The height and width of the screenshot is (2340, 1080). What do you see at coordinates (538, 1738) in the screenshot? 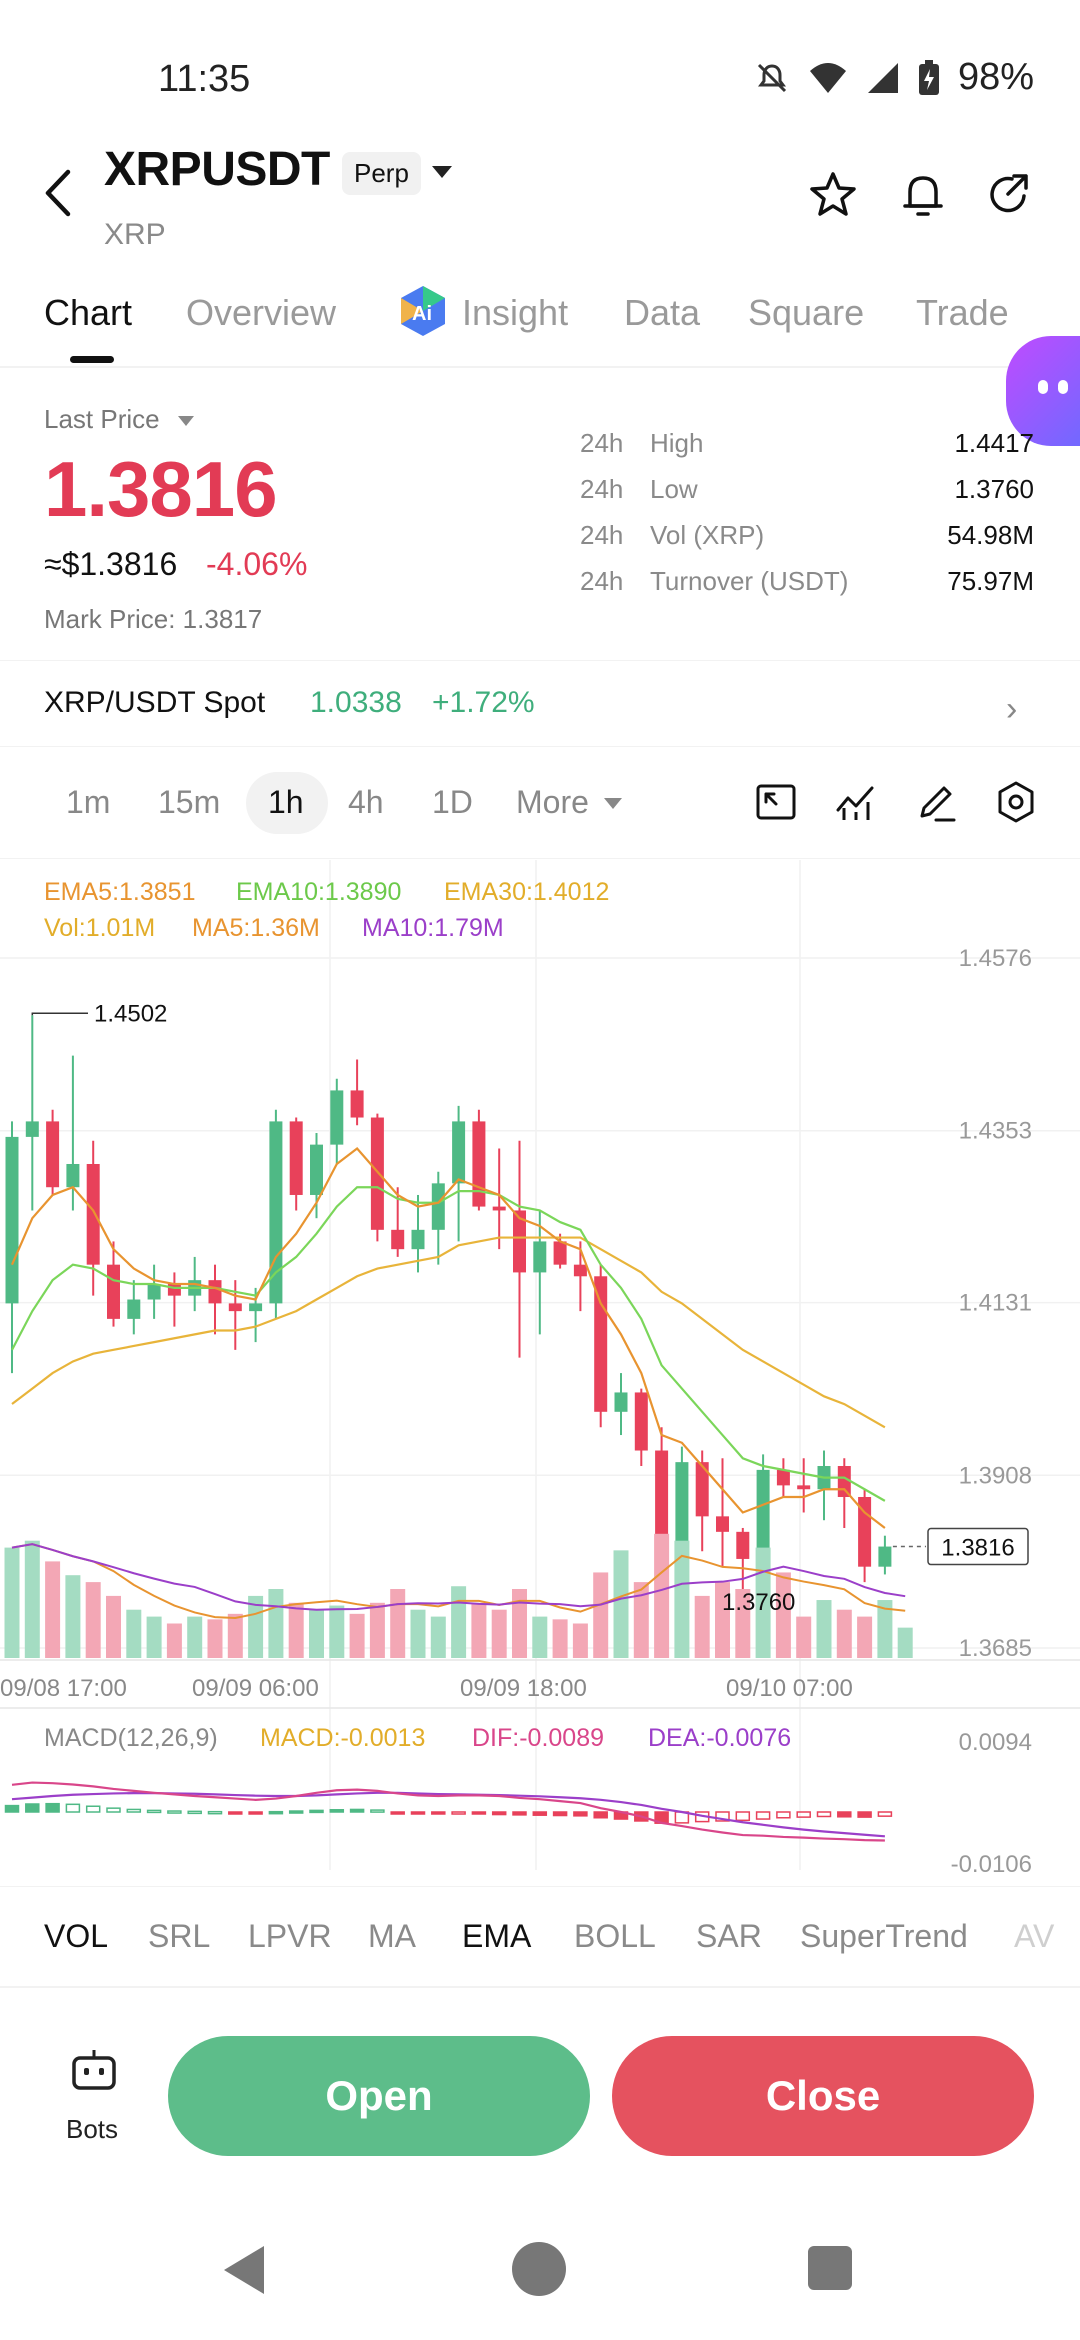
I see `legend-dif: DIF:-0.0089` at bounding box center [538, 1738].